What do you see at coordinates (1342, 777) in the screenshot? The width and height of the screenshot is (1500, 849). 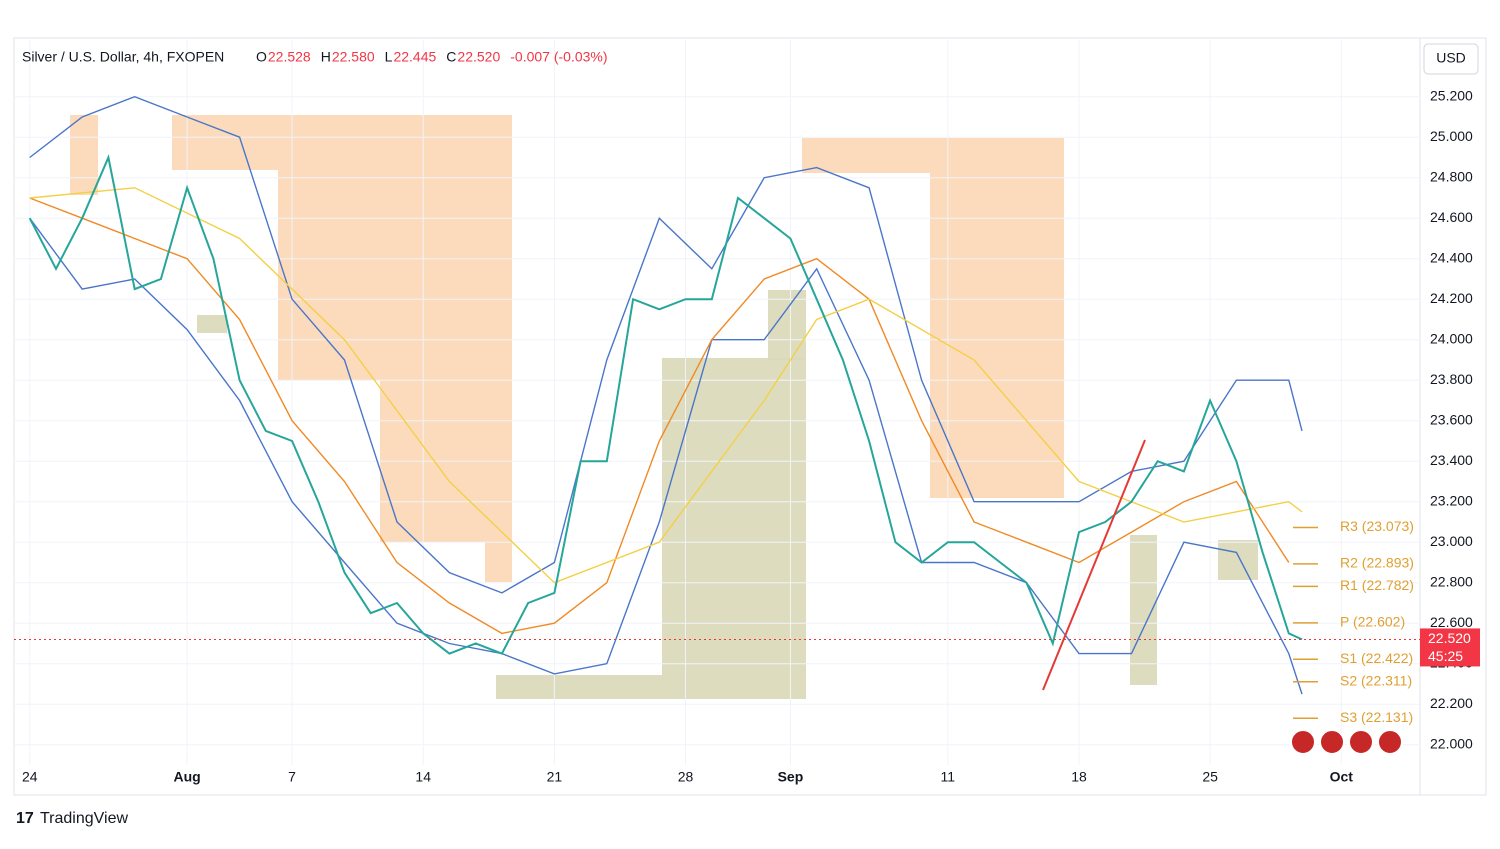 I see `x-tick-label: Oct` at bounding box center [1342, 777].